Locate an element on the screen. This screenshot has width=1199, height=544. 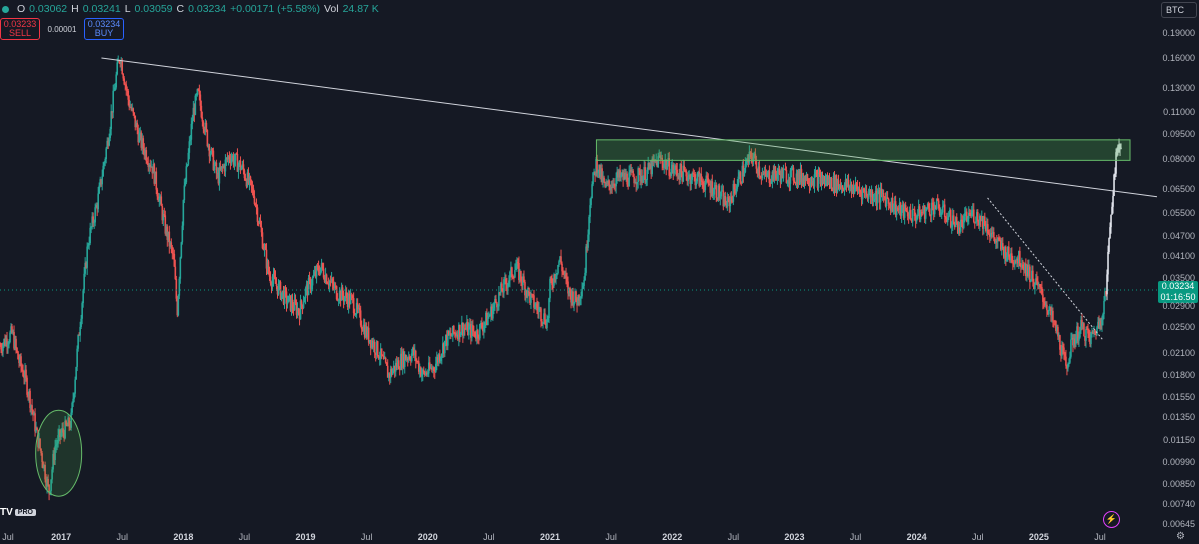
time-tick-label: 2021 is located at coordinates (550, 537).